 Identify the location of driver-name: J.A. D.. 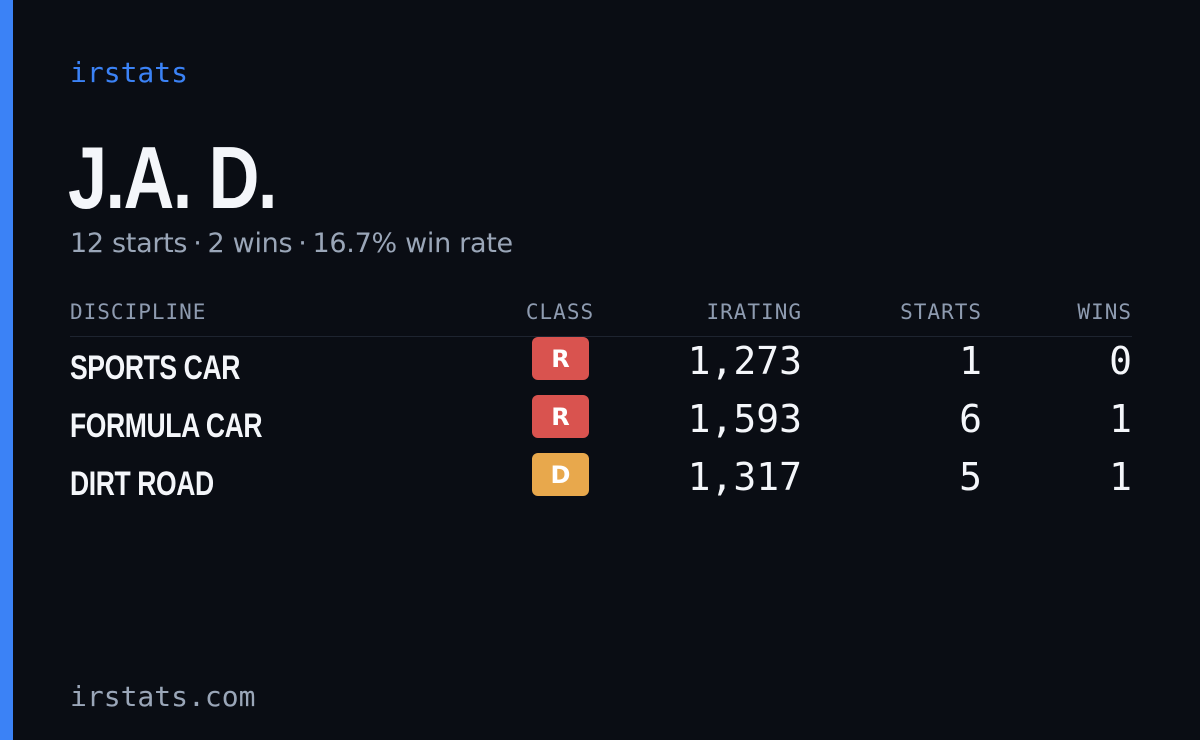
(172, 177).